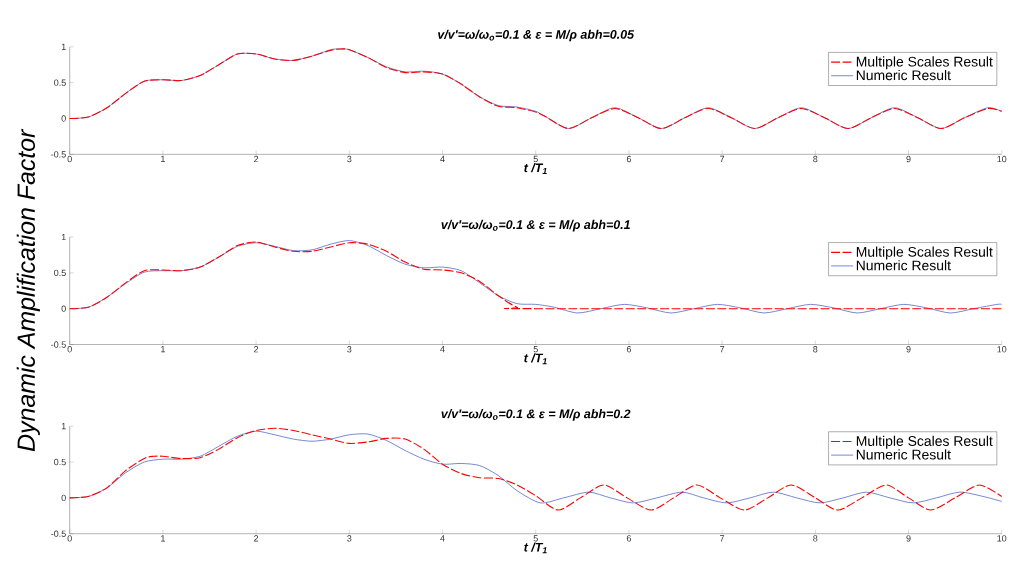 The width and height of the screenshot is (1010, 572). What do you see at coordinates (28, 290) in the screenshot?
I see `y-axis-title: Dynamic Amplification Factor` at bounding box center [28, 290].